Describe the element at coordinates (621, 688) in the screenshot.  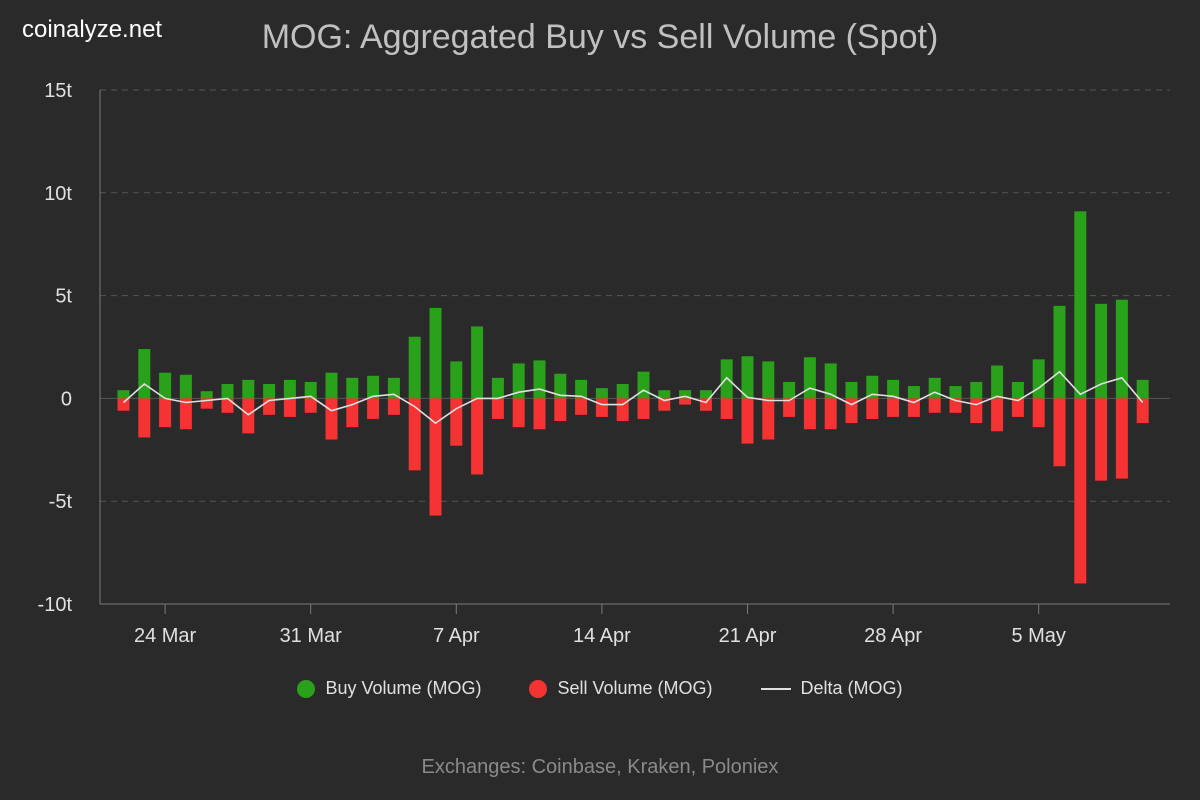
I see `legend-item-sell-volume: Sell Volume (MOG)` at that location.